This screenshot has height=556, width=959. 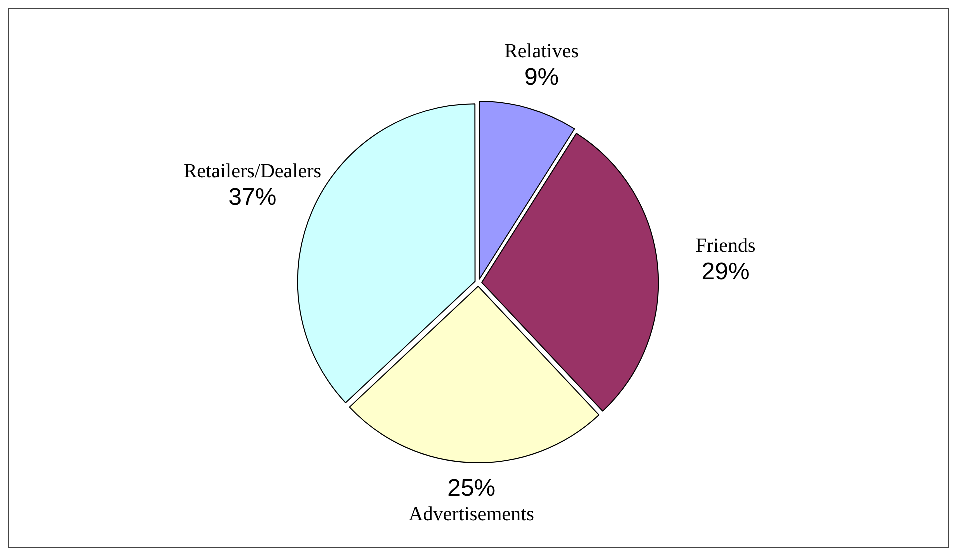 I want to click on data-label: 29%, so click(x=726, y=272).